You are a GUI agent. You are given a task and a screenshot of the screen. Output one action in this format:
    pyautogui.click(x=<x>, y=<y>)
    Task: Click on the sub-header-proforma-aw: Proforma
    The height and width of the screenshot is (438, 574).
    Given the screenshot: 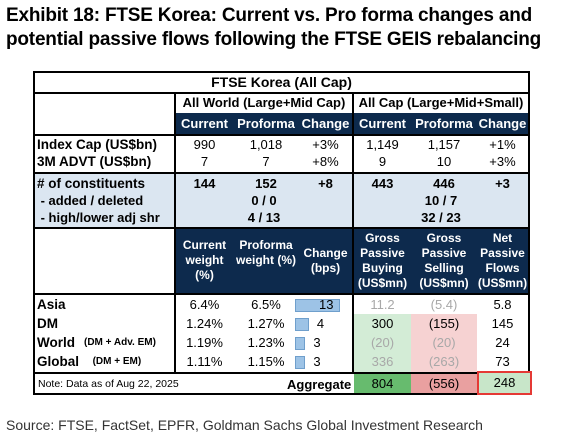 What is the action you would take?
    pyautogui.click(x=266, y=123)
    